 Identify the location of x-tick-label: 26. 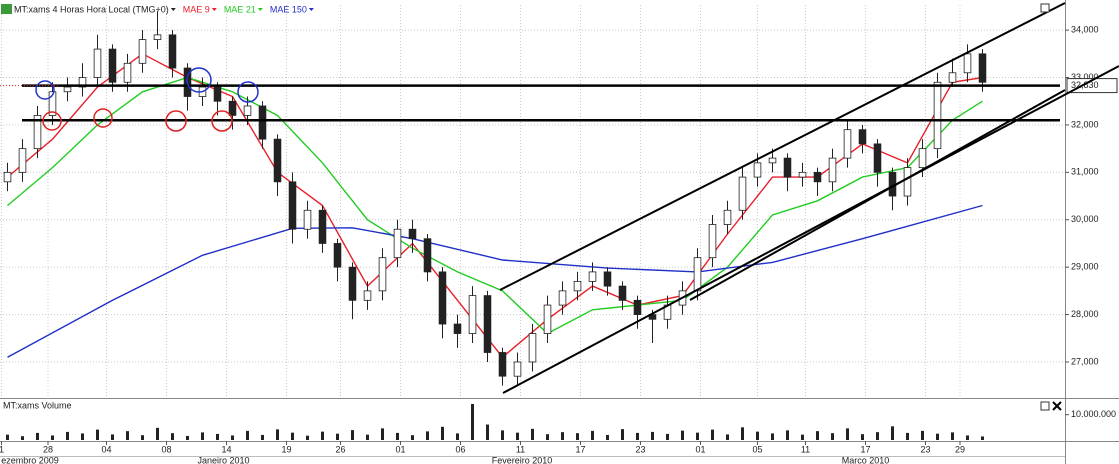
(340, 449).